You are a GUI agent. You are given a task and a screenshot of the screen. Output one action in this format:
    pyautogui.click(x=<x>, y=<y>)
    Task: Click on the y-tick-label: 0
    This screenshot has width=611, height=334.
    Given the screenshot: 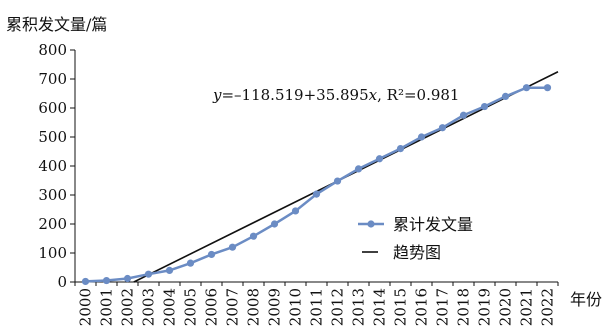 What is the action you would take?
    pyautogui.click(x=62, y=282)
    